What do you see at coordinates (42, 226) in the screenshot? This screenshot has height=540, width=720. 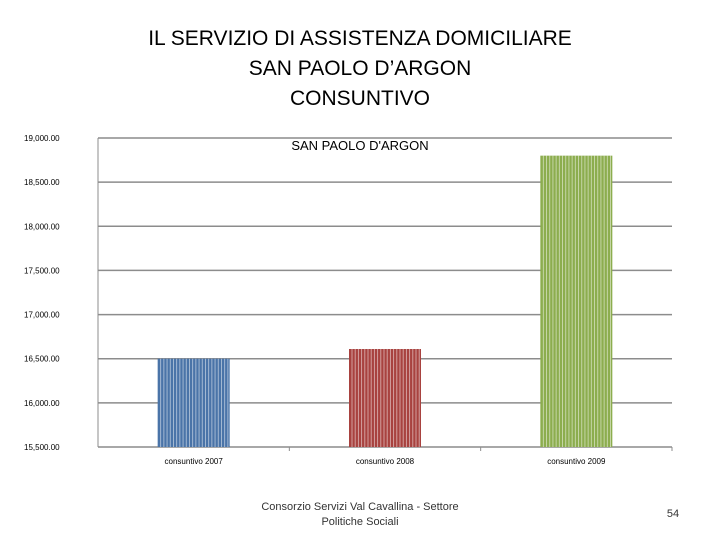 I see `y-tick-label: 18,000.00` at bounding box center [42, 226].